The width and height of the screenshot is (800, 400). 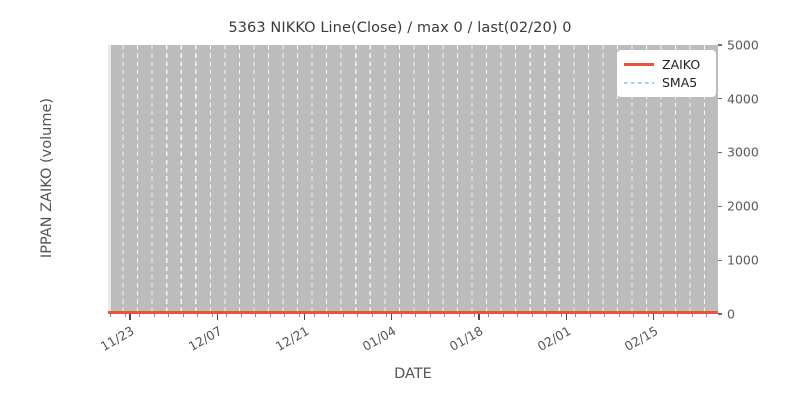 I want to click on y-axis-tick-label: 5000, so click(x=743, y=45).